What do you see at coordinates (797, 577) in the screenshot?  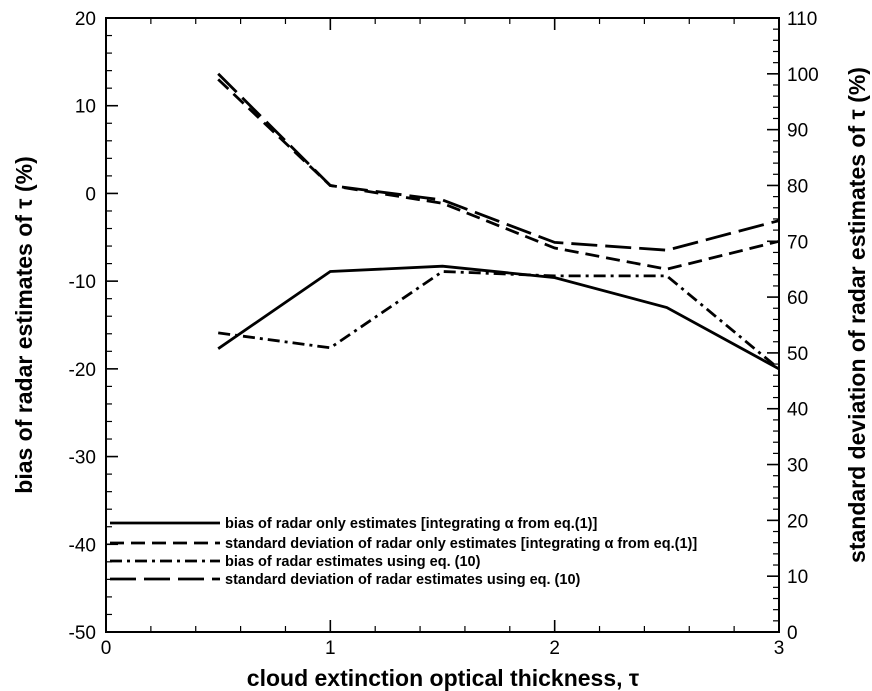 I see `right-y-tick-label: 10` at bounding box center [797, 577].